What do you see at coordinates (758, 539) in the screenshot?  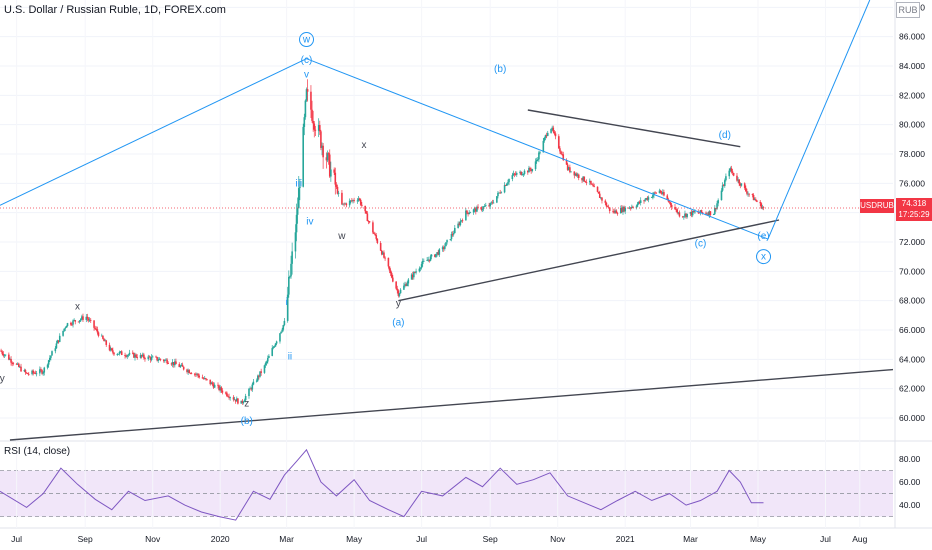 I see `x-tick-label: May` at bounding box center [758, 539].